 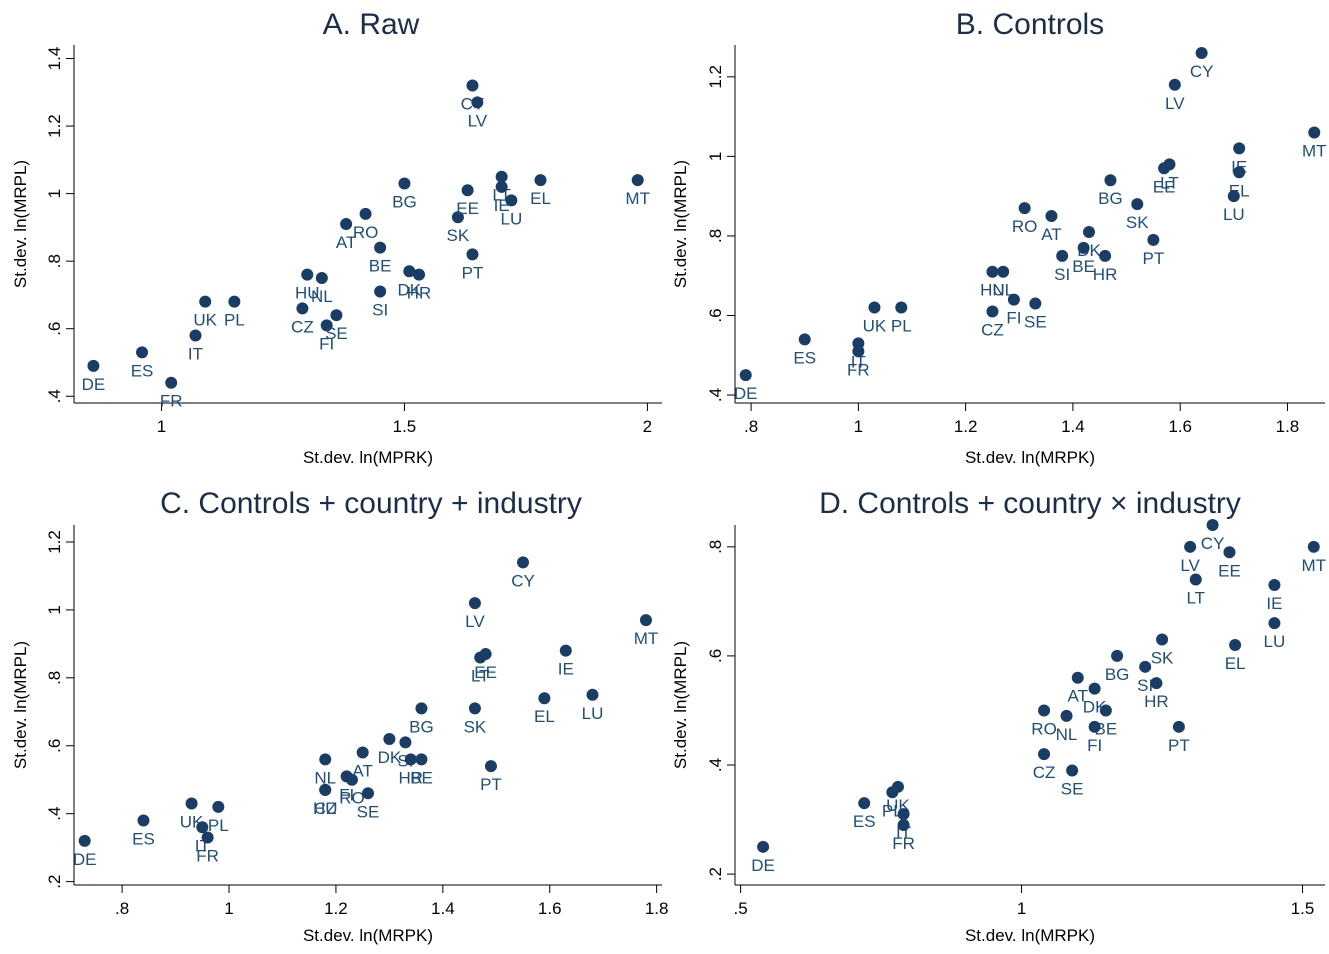 I want to click on y-tick-label: .4, so click(x=54, y=814).